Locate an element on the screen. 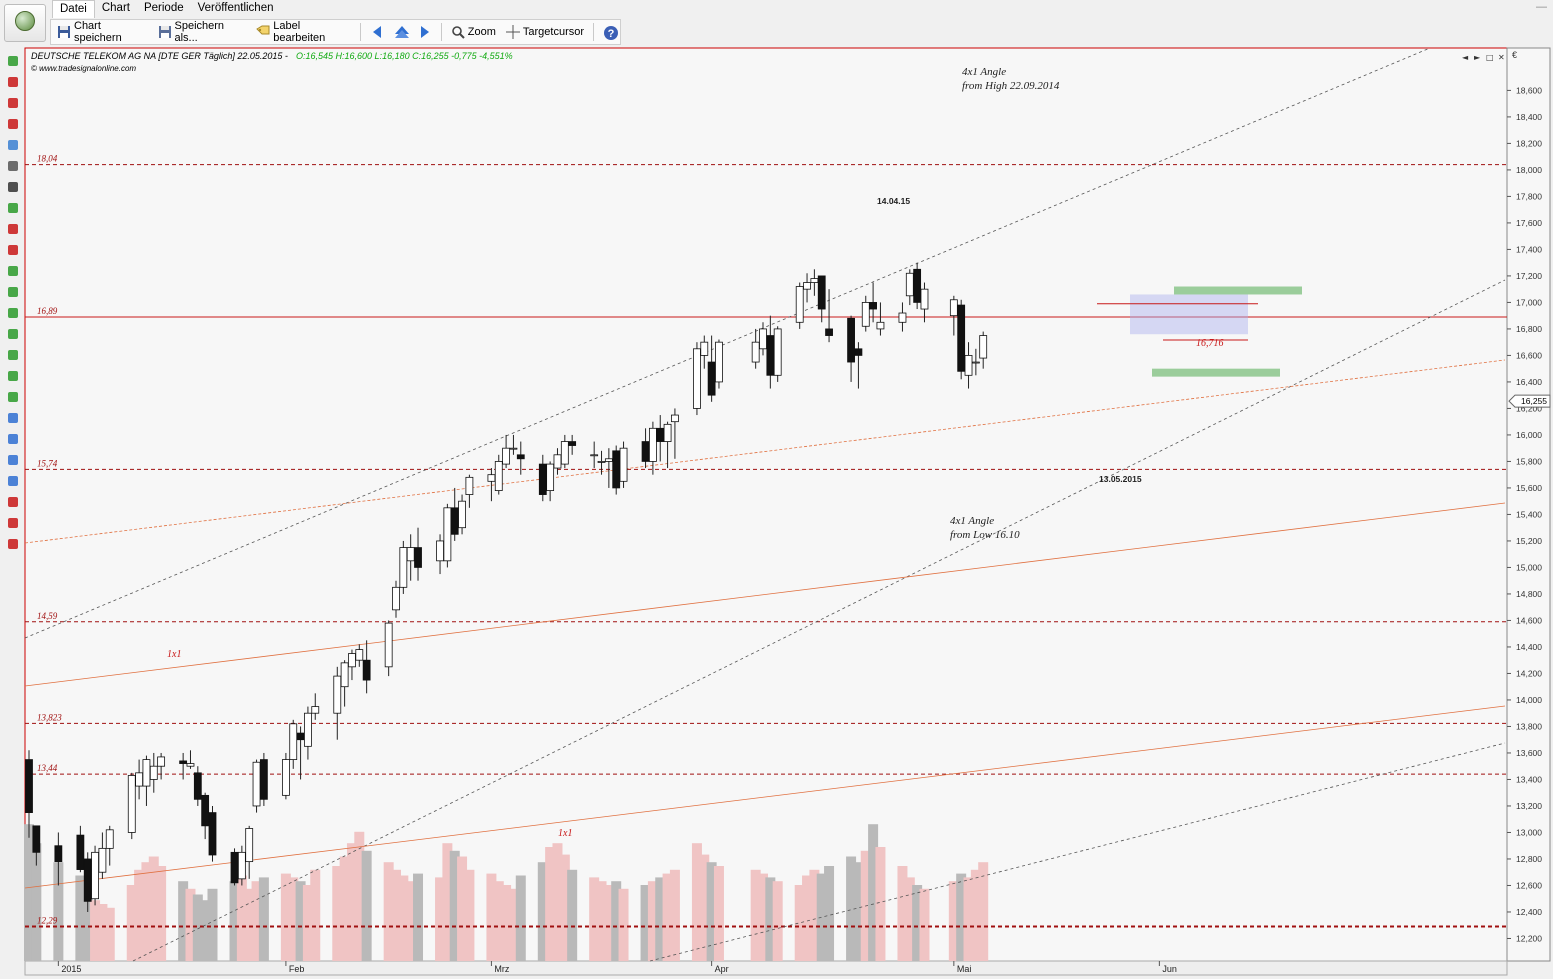 This screenshot has width=1553, height=979. chart-window-button: ✕ is located at coordinates (1501, 57).